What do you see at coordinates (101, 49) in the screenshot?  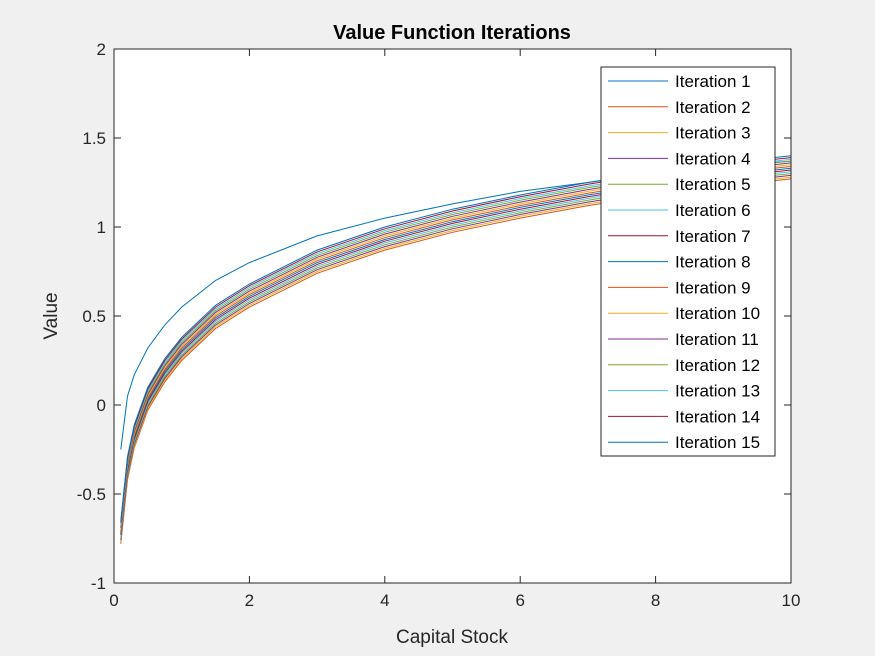 I see `y-tick-label: 2` at bounding box center [101, 49].